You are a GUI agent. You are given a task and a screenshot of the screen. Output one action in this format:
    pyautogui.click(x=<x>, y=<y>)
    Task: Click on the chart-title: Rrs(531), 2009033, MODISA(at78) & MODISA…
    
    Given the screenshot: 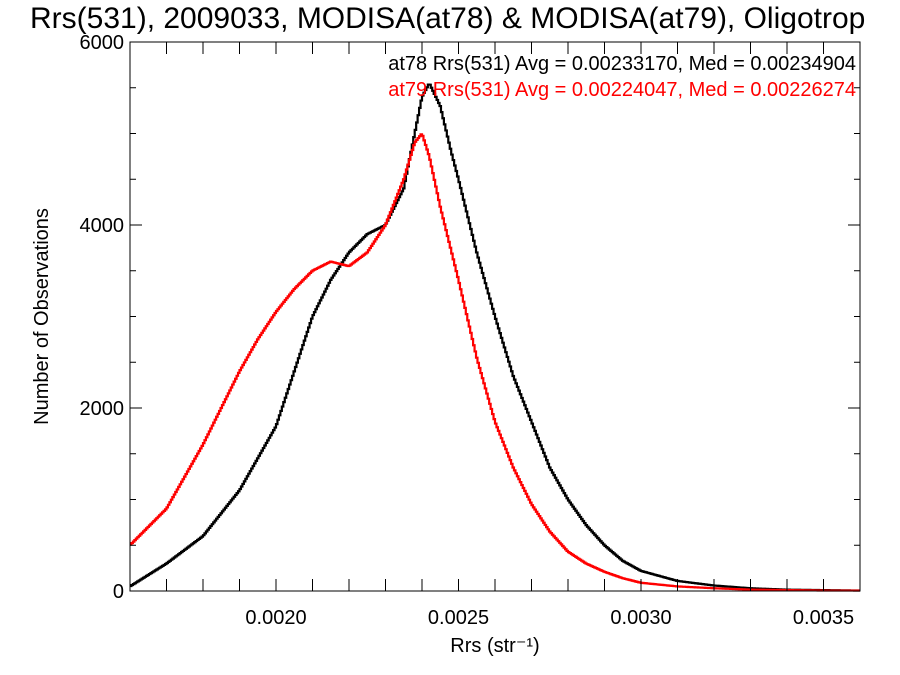 What is the action you would take?
    pyautogui.click(x=448, y=18)
    